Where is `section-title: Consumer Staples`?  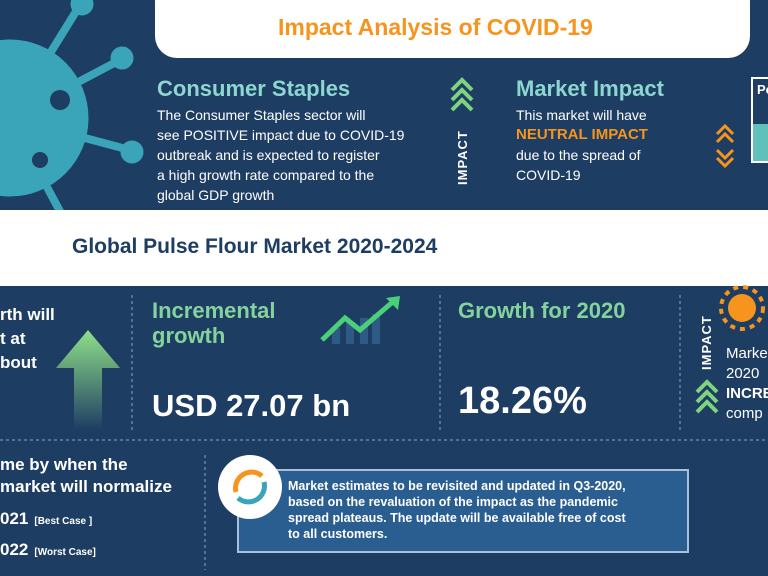 section-title: Consumer Staples is located at coordinates (254, 88).